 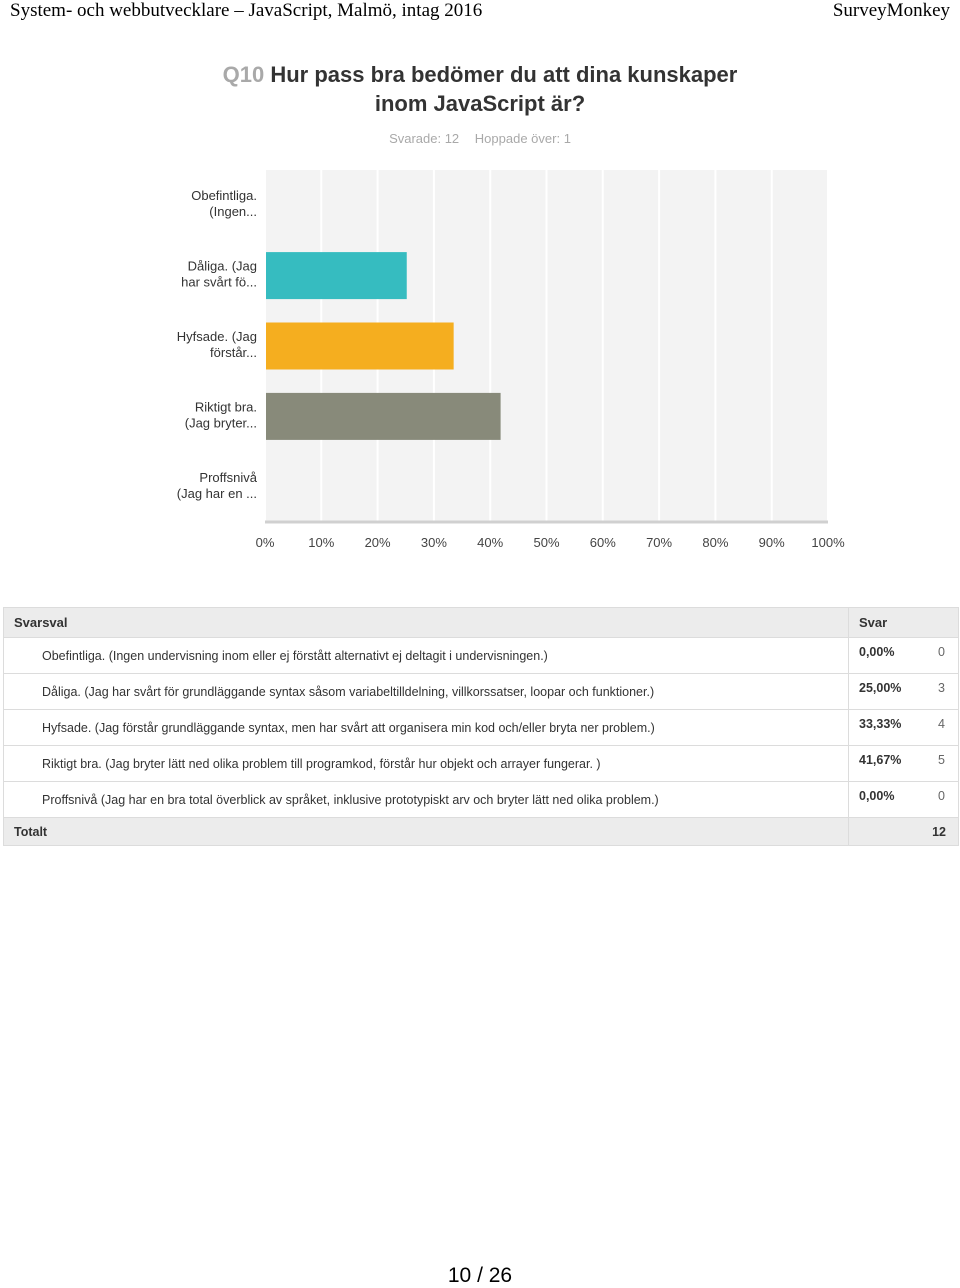 I want to click on response-stats: Svarade: 12 Hoppade över: 1, so click(x=480, y=138).